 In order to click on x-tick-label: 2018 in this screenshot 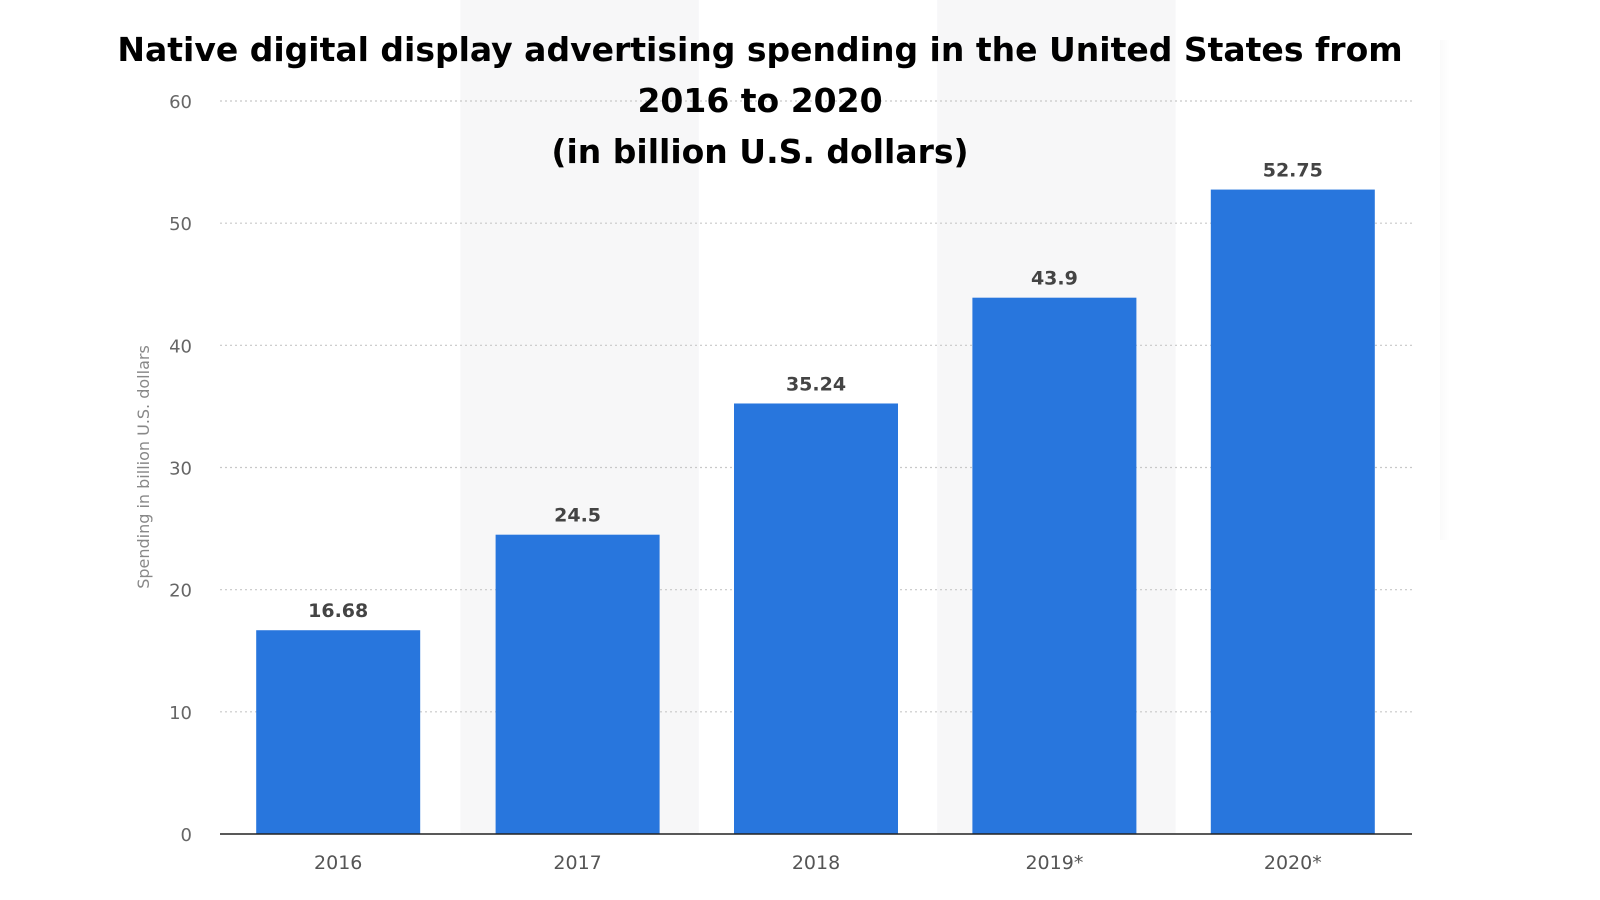, I will do `click(816, 863)`.